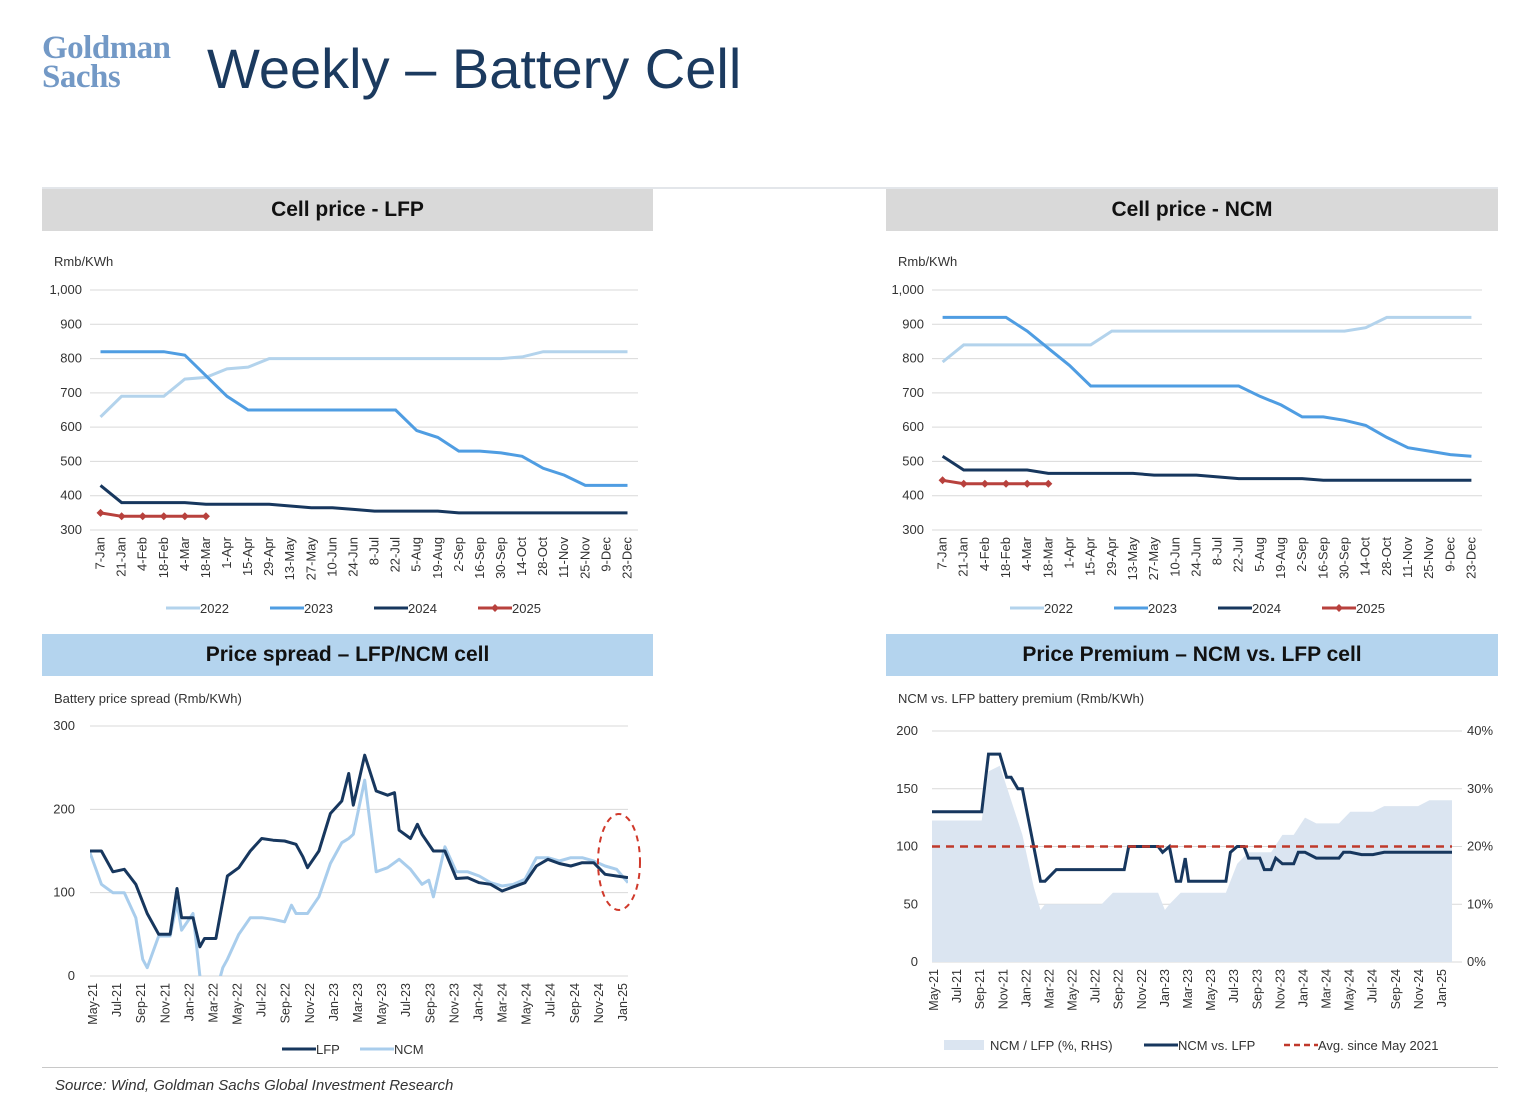 Image resolution: width=1536 pixels, height=1104 pixels. I want to click on y-axis-title: Rmb/KWh, so click(927, 261).